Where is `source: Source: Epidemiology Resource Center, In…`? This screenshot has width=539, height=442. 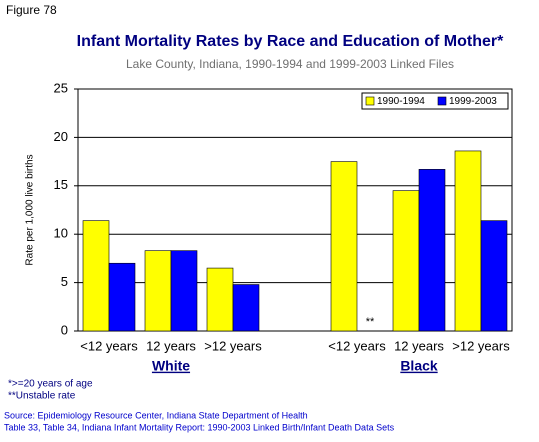 source: Source: Epidemiology Resource Center, In… is located at coordinates (156, 415).